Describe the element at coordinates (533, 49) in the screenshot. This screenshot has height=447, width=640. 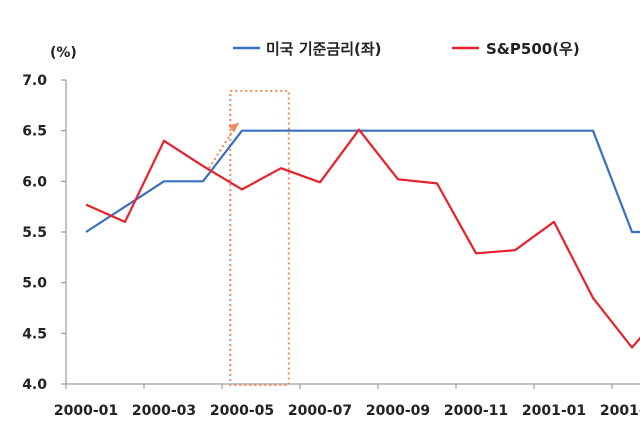
I see `legend-label-sp500: S&P500(우)` at that location.